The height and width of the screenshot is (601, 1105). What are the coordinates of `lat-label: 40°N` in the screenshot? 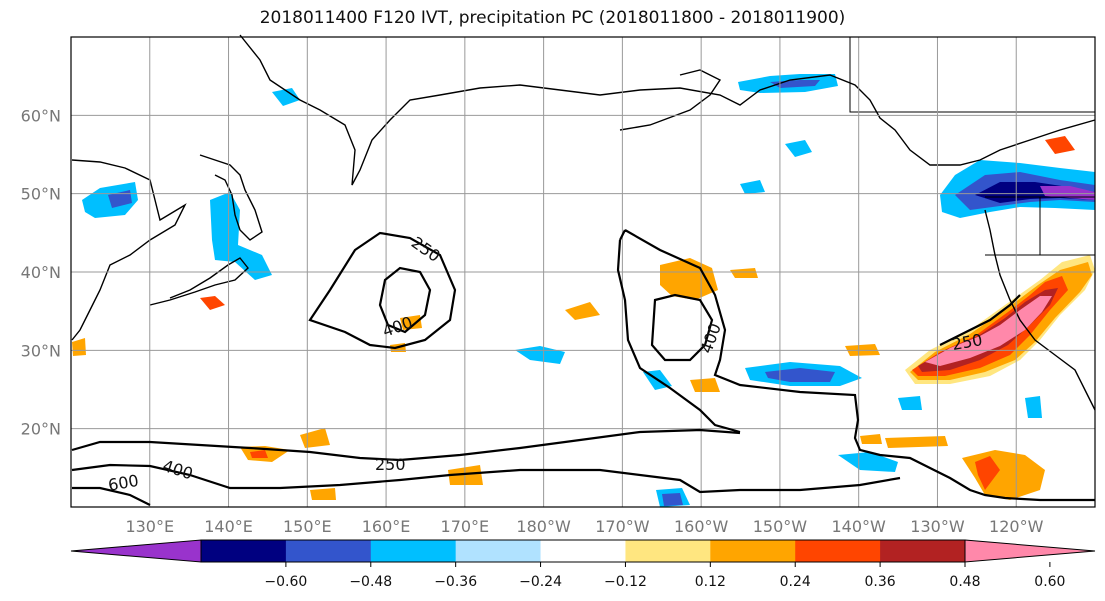 It's located at (41, 272).